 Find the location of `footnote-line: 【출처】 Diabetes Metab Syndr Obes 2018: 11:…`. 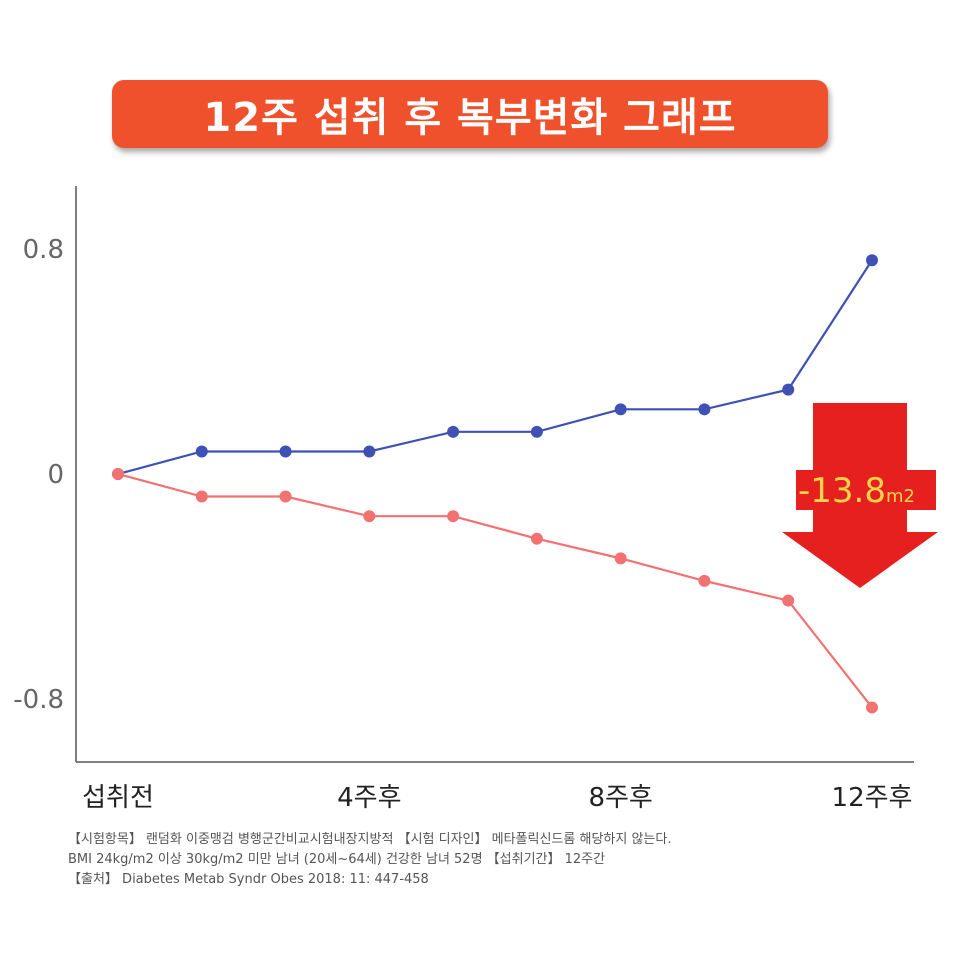

footnote-line: 【출처】 Diabetes Metab Syndr Obes 2018: 11:… is located at coordinates (248, 879).